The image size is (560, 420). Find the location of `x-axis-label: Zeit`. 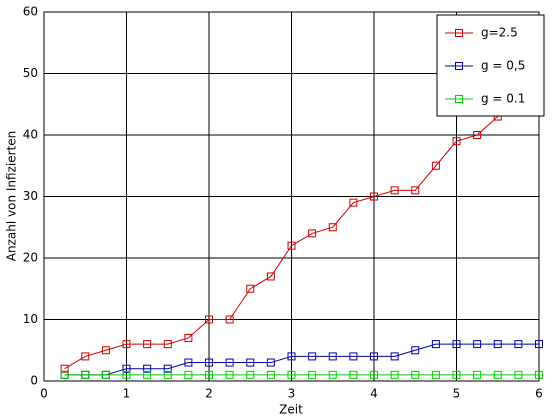

x-axis-label: Zeit is located at coordinates (291, 410).